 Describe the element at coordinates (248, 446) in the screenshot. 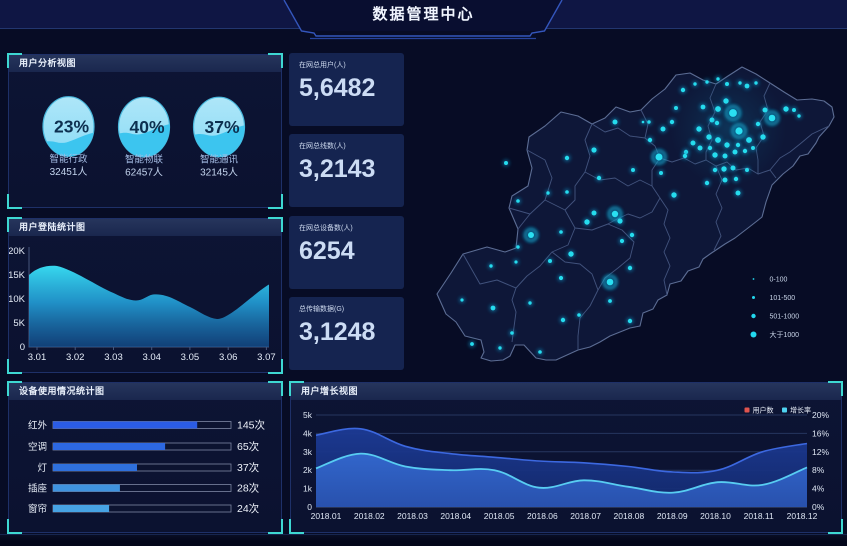

I see `svg-text: 65次` at that location.